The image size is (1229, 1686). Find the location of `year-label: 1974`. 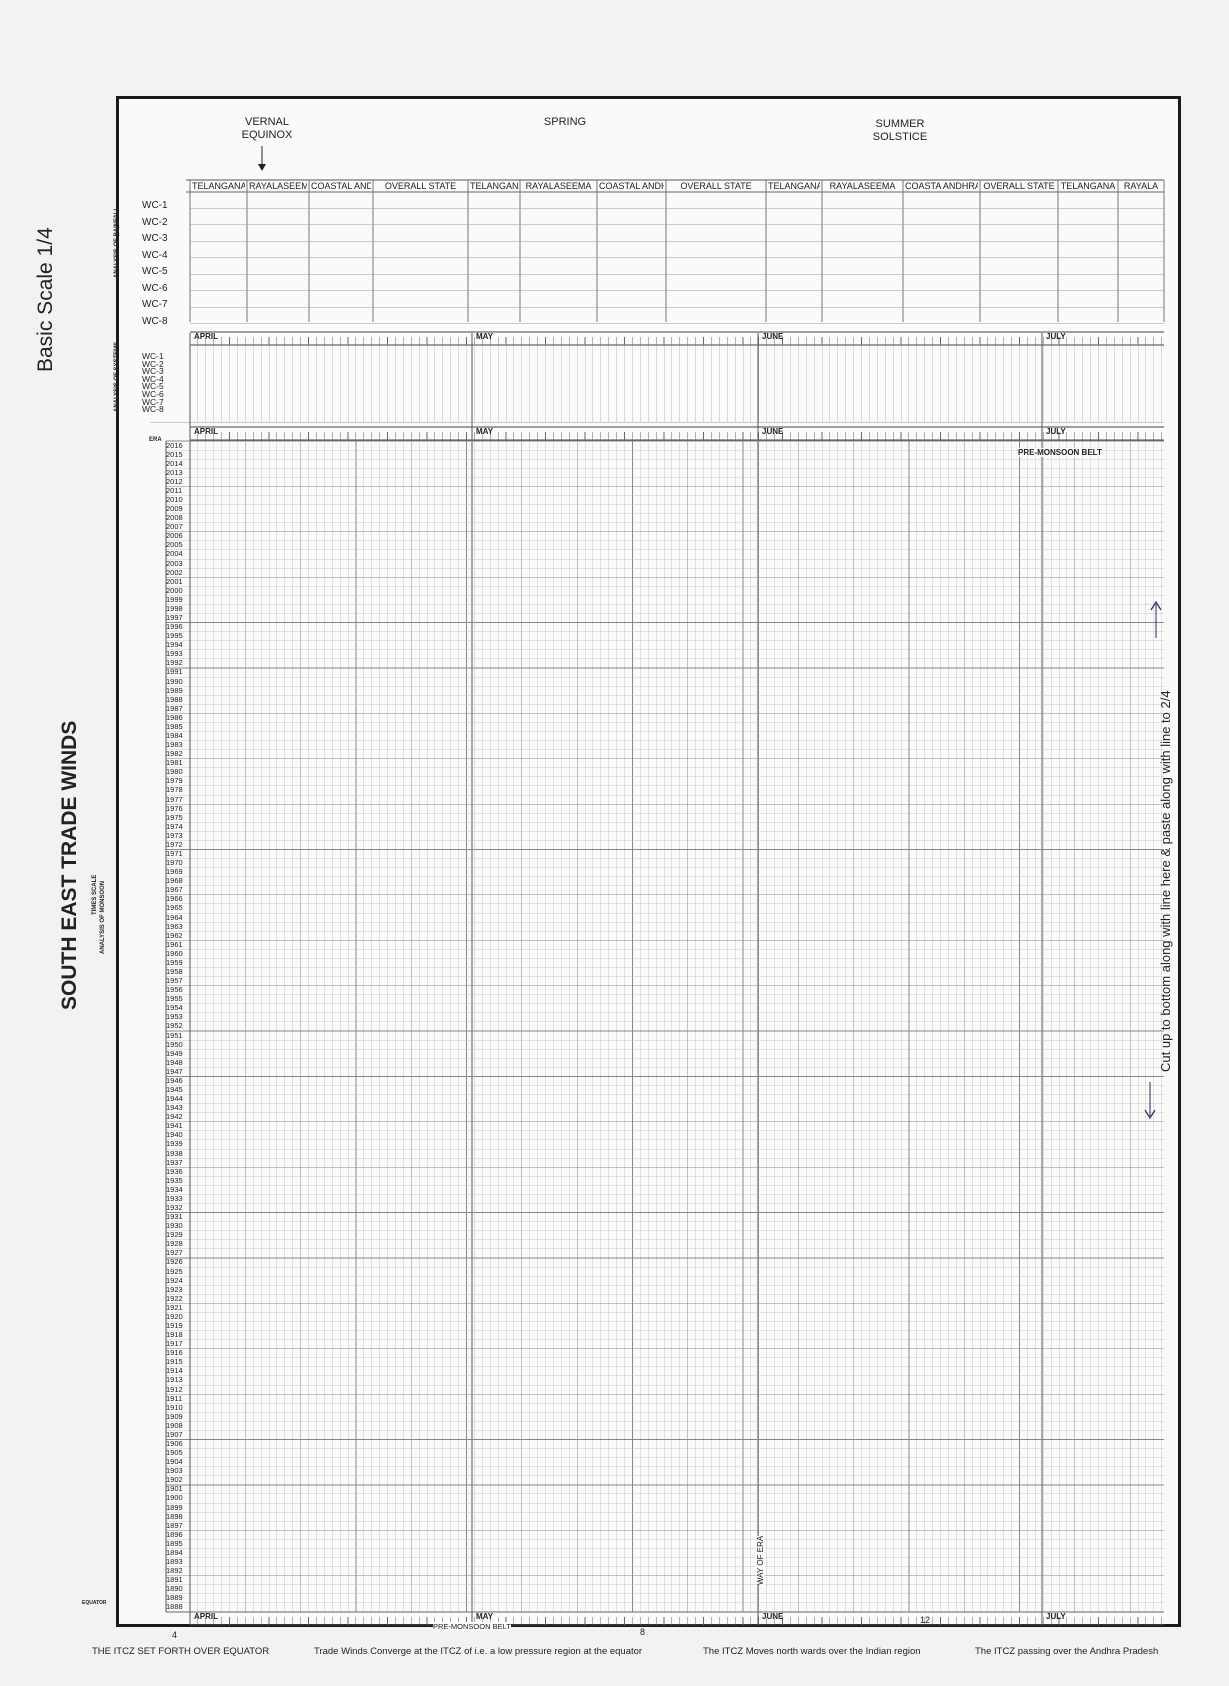

year-label: 1974 is located at coordinates (174, 826).